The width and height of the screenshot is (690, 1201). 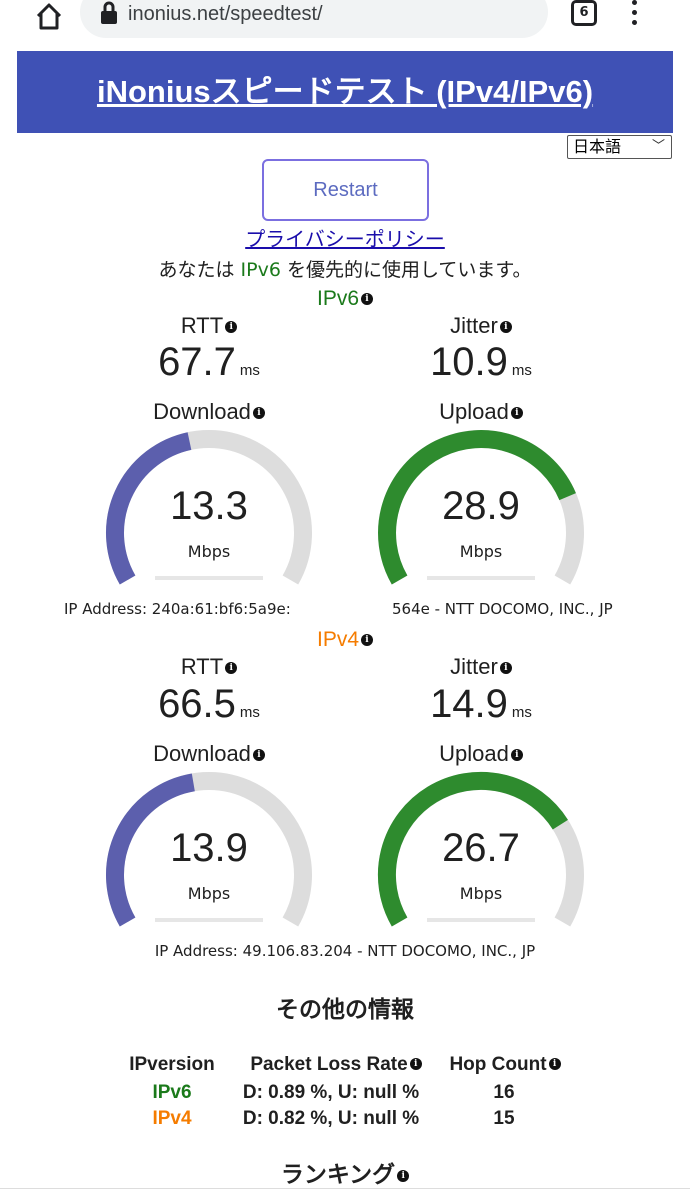 What do you see at coordinates (209, 754) in the screenshot?
I see `ipv4-download-label: Download i` at bounding box center [209, 754].